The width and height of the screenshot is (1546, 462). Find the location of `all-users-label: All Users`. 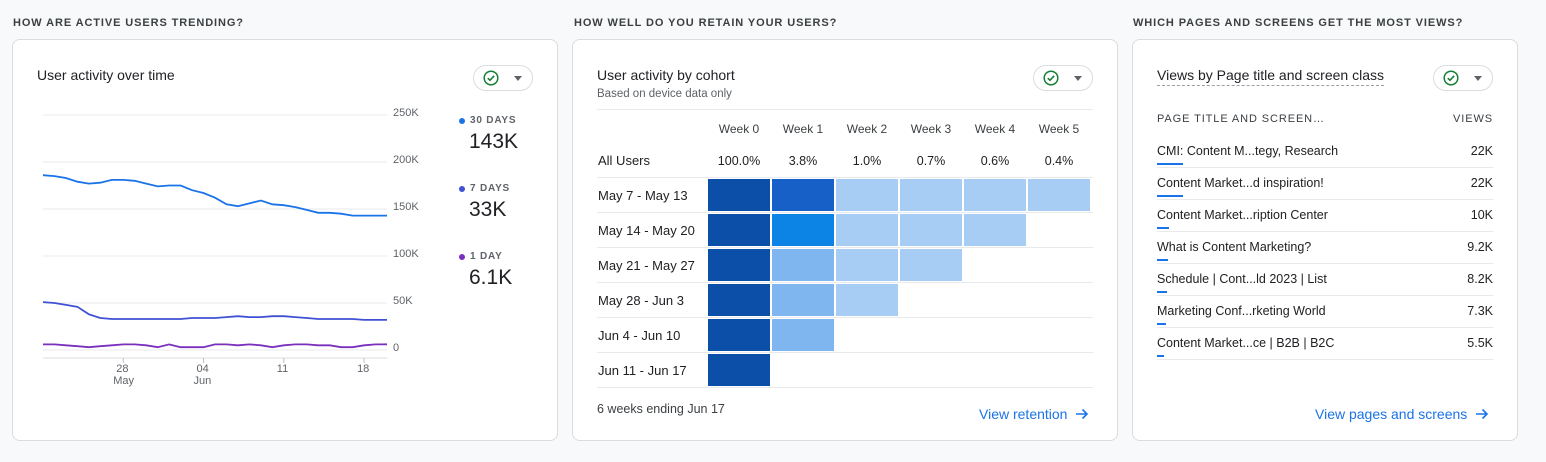

all-users-label: All Users is located at coordinates (624, 160).